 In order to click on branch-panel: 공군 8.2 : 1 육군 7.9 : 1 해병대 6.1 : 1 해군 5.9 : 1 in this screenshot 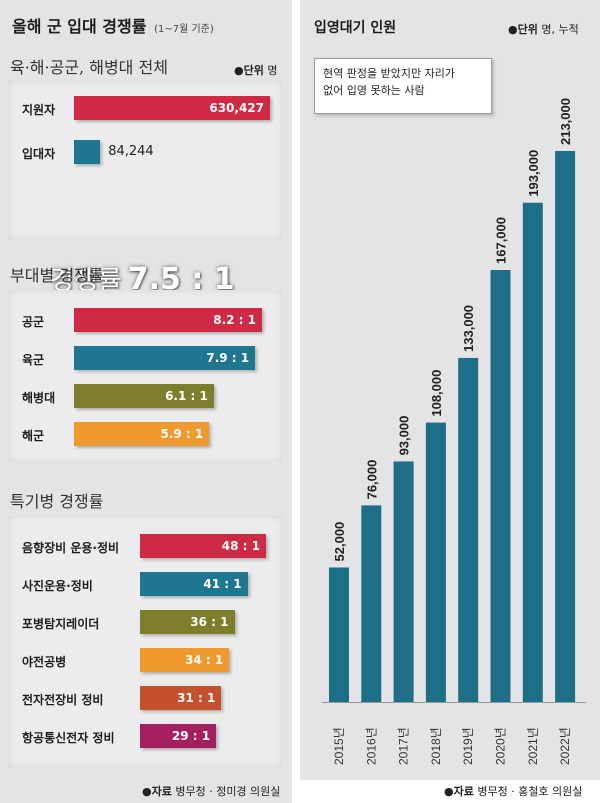, I will do `click(145, 376)`.